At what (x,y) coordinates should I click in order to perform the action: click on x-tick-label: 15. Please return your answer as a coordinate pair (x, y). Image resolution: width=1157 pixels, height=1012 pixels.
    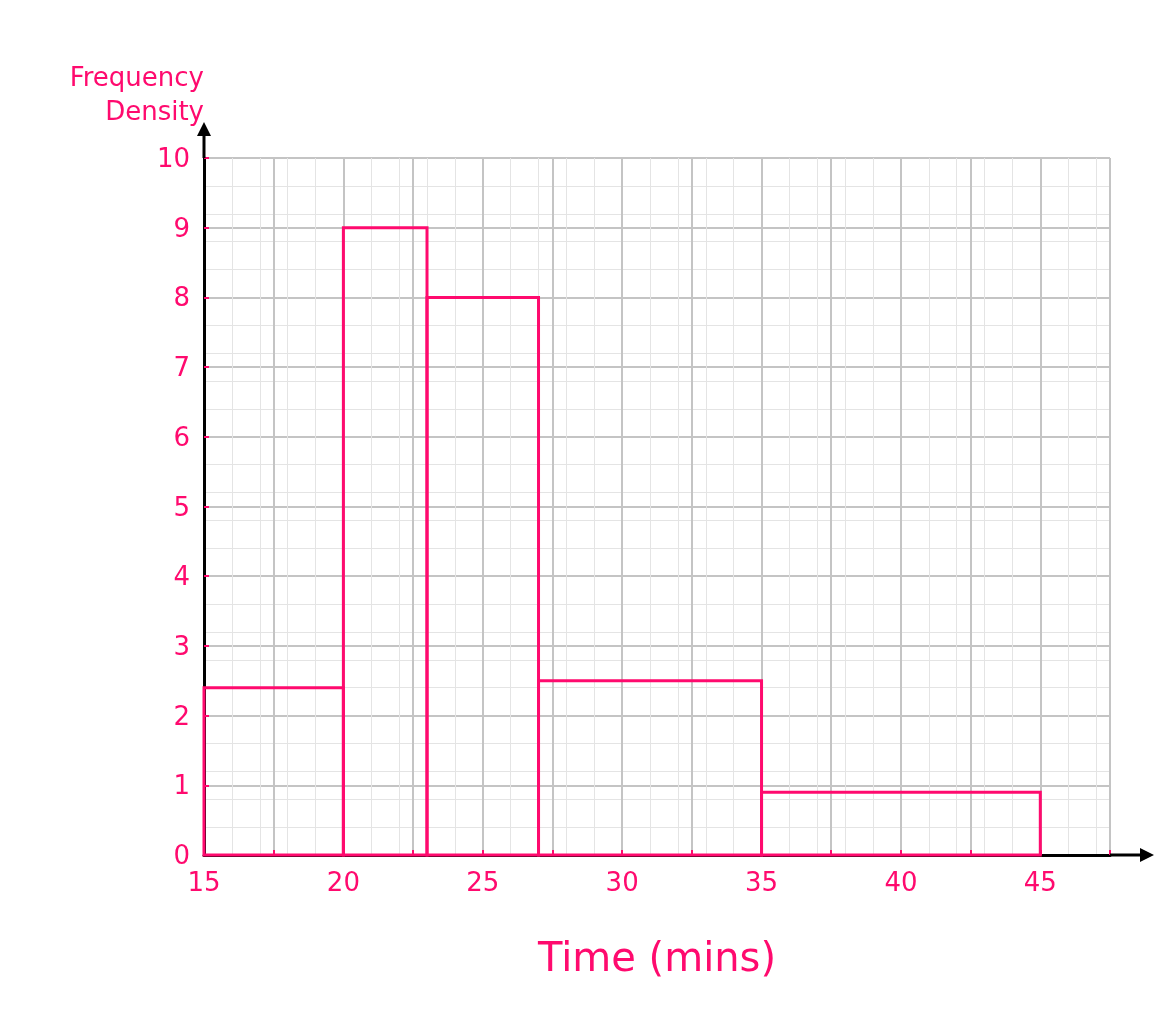
    Looking at the image, I should click on (204, 882).